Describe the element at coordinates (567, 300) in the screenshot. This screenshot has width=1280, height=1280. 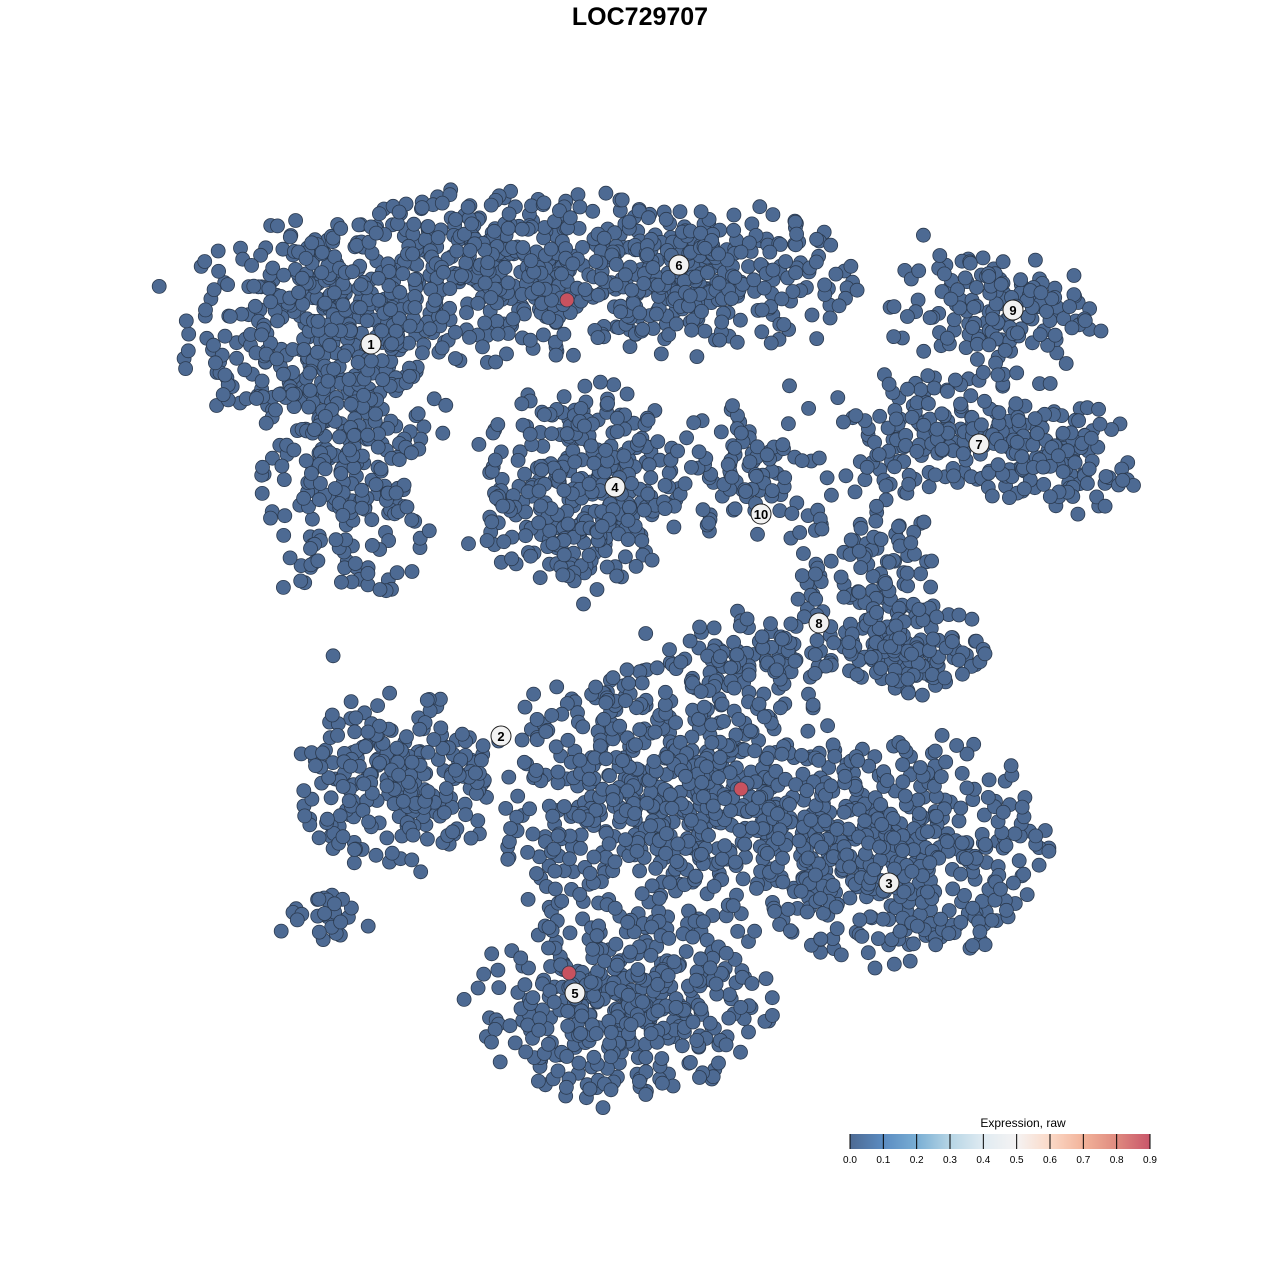
I see `point-high-expression` at that location.